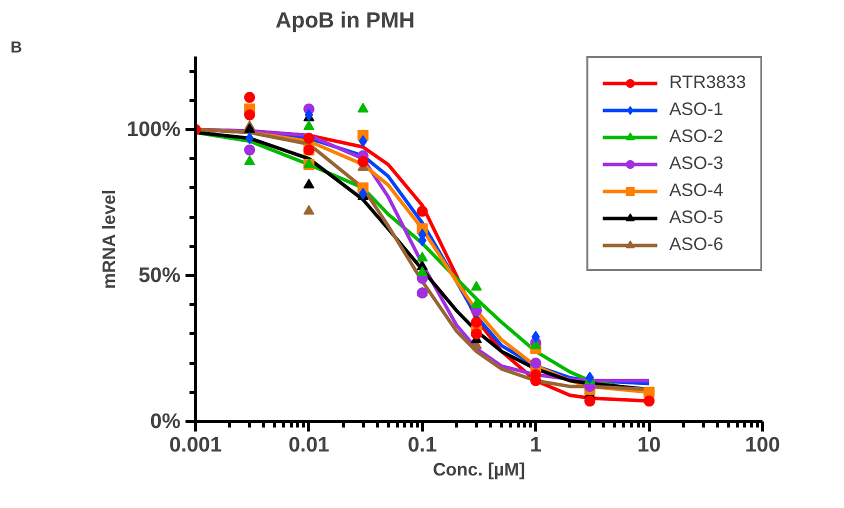  Describe the element at coordinates (536, 445) in the screenshot. I see `x-tick-label: 1` at that location.